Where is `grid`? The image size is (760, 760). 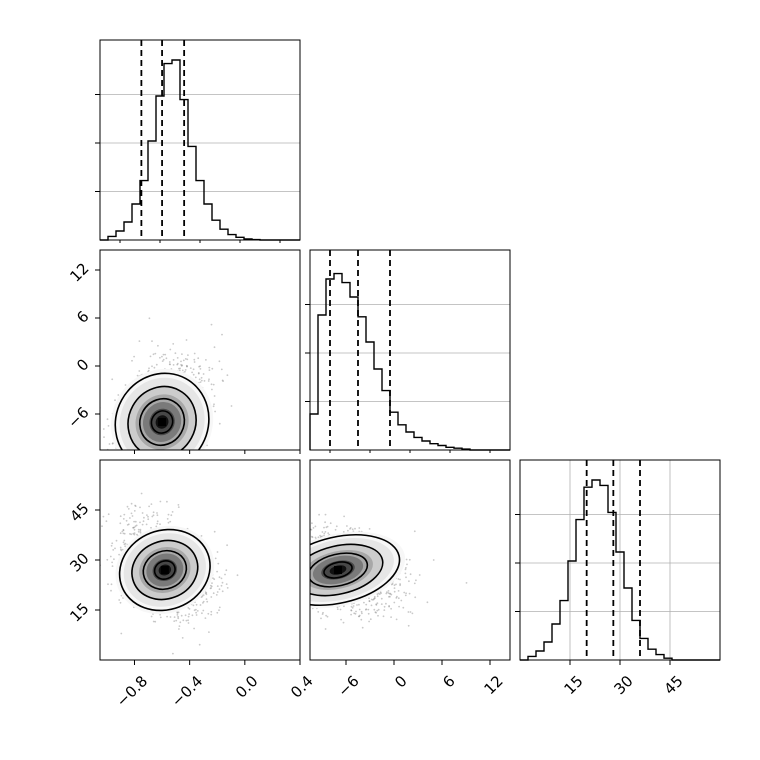
grid is located at coordinates (620, 560).